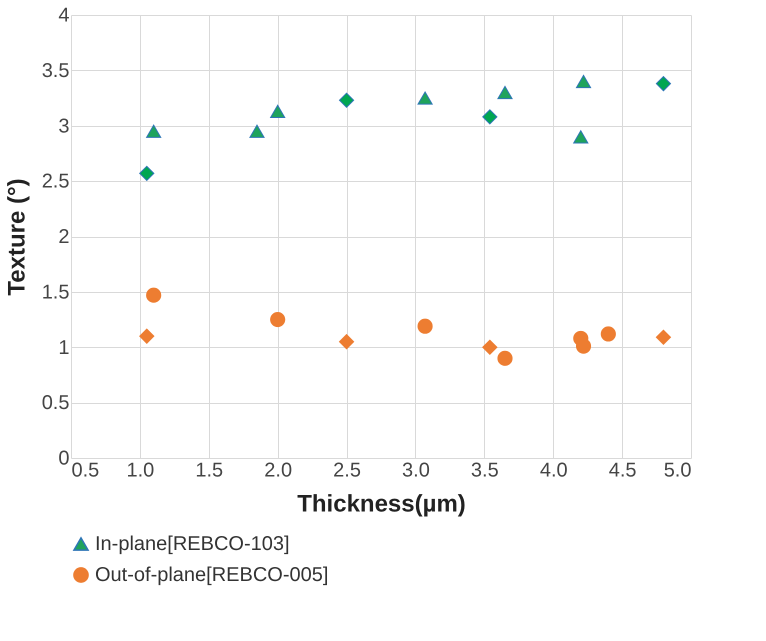  Describe the element at coordinates (278, 471) in the screenshot. I see `x-tick-label: 2.0` at that location.